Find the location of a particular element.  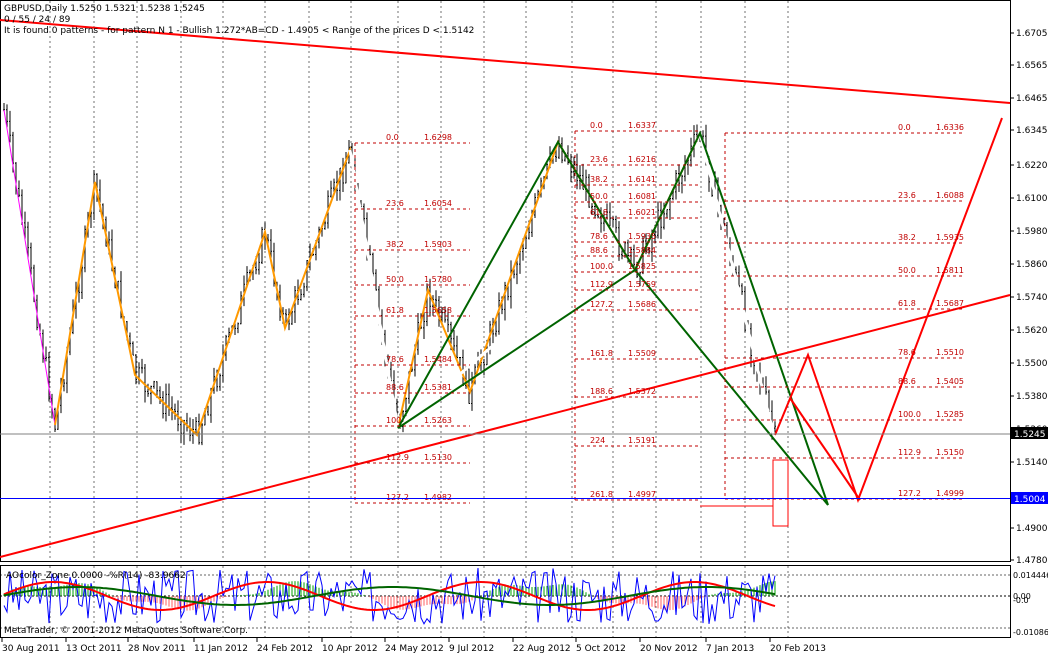

indicator-tick-label: -0.0 is located at coordinates (1021, 600).